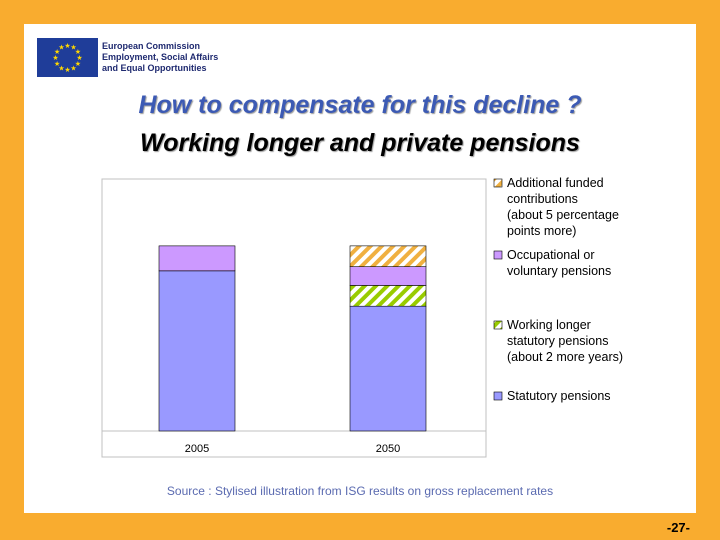  What do you see at coordinates (388, 449) in the screenshot?
I see `x-tick-label-2050: 2050` at bounding box center [388, 449].